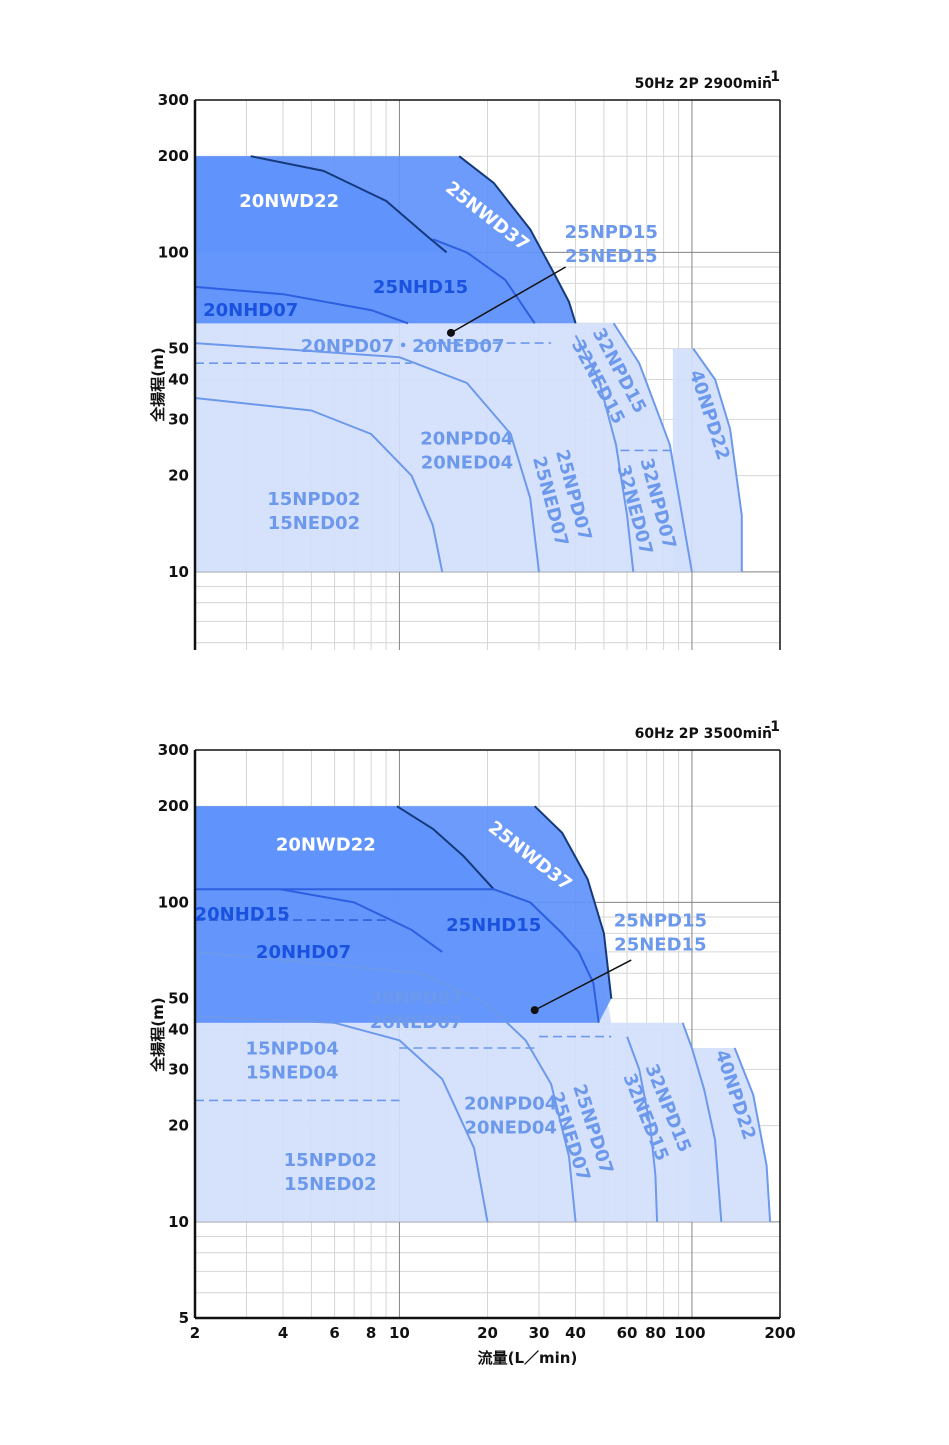 Image resolution: width=949 pixels, height=1445 pixels. What do you see at coordinates (178, 1222) in the screenshot?
I see `bottom-ytick-label: 10` at bounding box center [178, 1222].